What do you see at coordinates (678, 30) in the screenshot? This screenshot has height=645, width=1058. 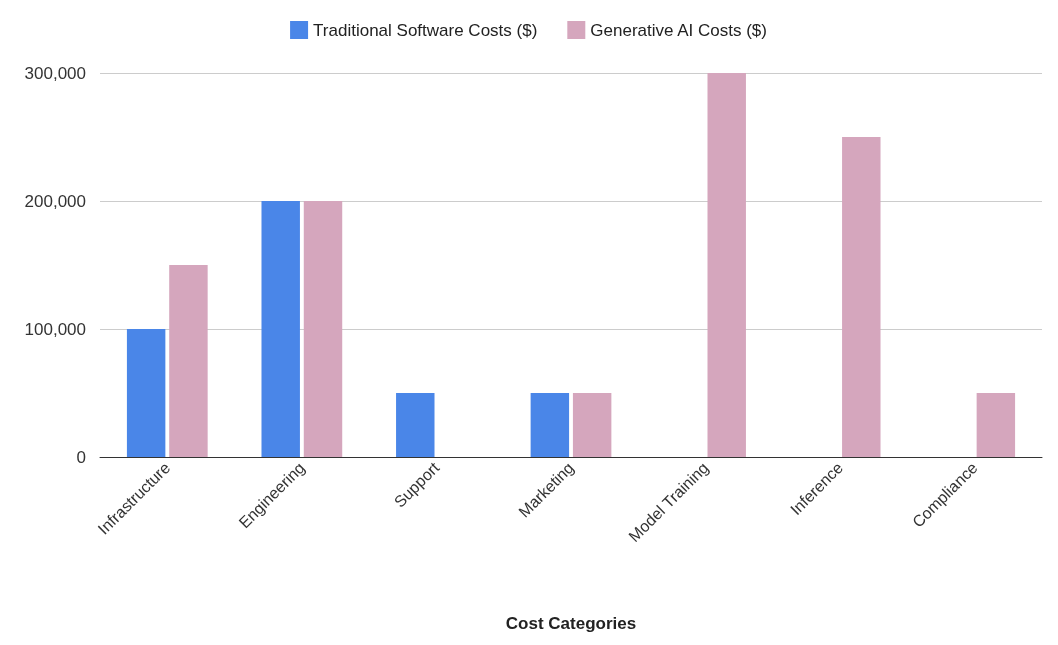 I see `legend-label: Generative AI Costs ($)` at bounding box center [678, 30].